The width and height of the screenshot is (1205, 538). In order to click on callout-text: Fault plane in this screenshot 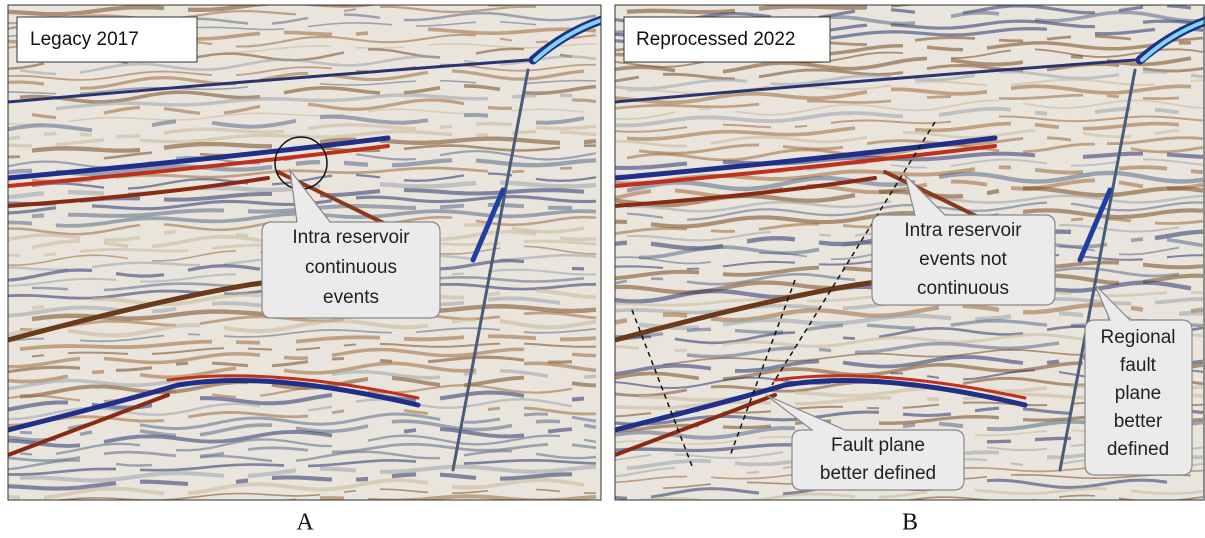, I will do `click(878, 445)`.